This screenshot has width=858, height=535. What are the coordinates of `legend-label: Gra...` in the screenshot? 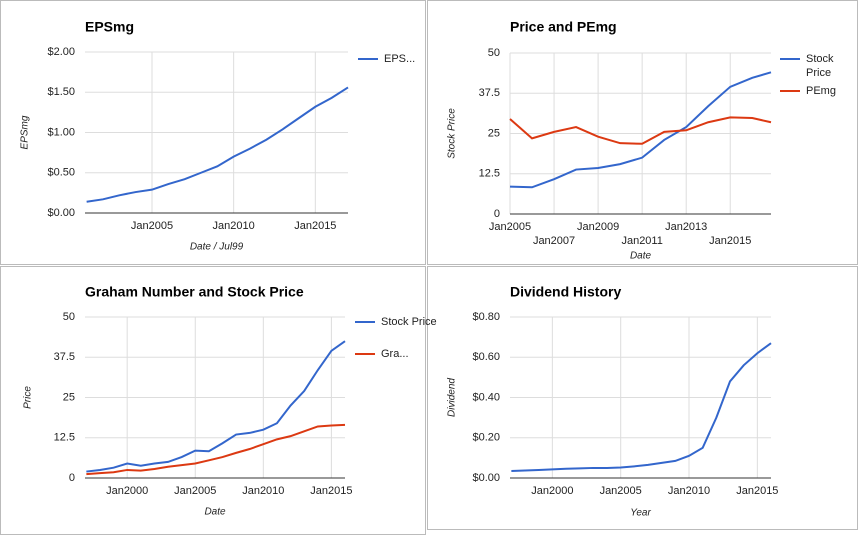 It's located at (395, 354).